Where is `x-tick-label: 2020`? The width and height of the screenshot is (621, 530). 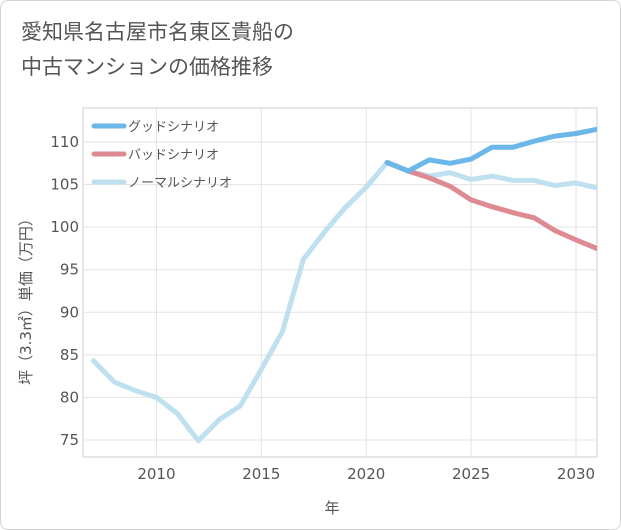 x-tick-label: 2020 is located at coordinates (366, 474).